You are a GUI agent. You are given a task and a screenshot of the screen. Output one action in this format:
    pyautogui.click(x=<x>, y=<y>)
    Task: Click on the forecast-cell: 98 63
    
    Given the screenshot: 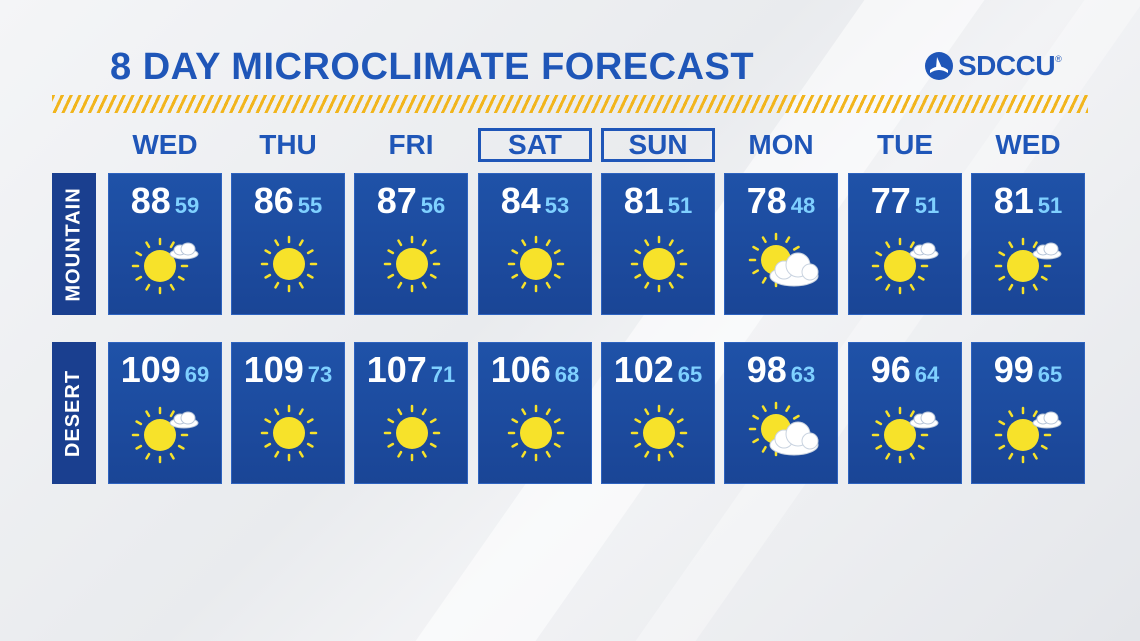 What is the action you would take?
    pyautogui.click(x=781, y=413)
    